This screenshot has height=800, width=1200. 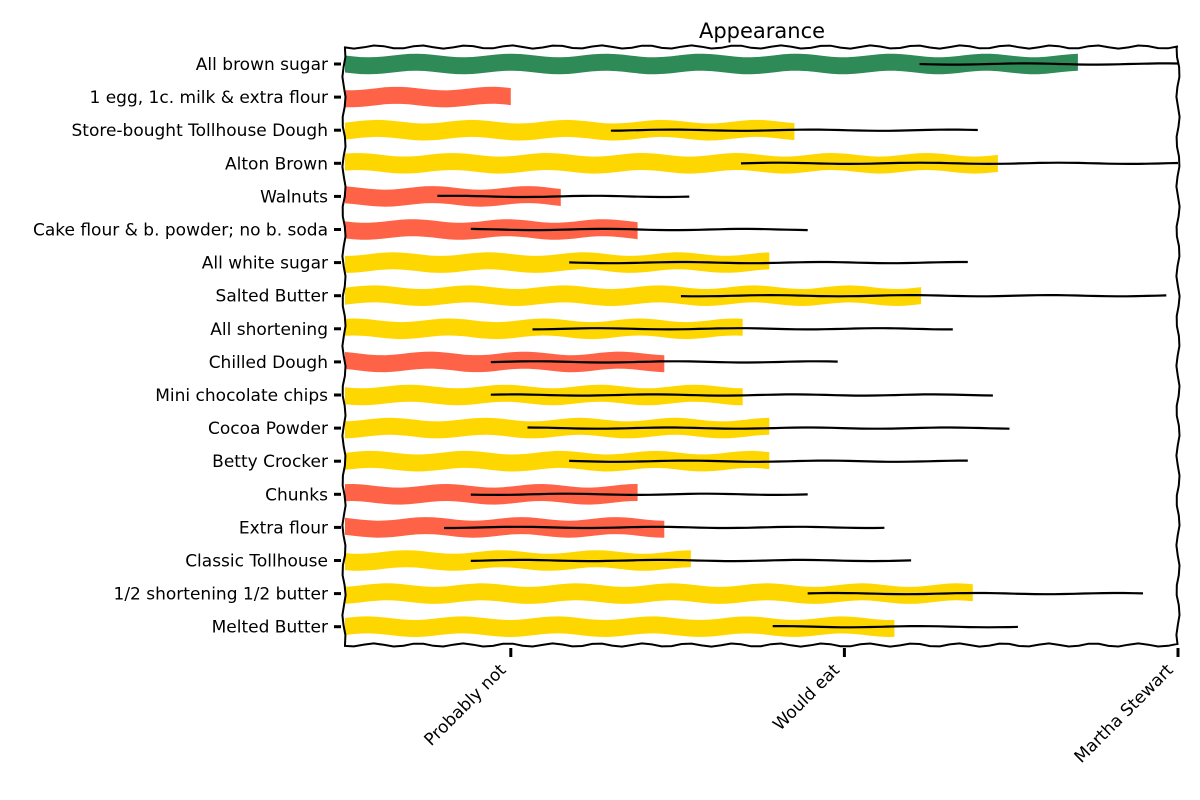 I want to click on x-tick-label: Martha Stewart, so click(x=1124, y=713).